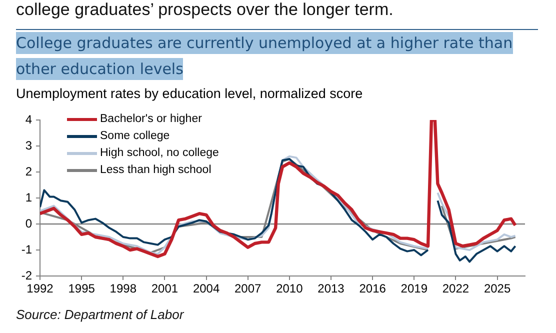 The width and height of the screenshot is (556, 333). I want to click on x-tick-label: 1998, so click(123, 289).